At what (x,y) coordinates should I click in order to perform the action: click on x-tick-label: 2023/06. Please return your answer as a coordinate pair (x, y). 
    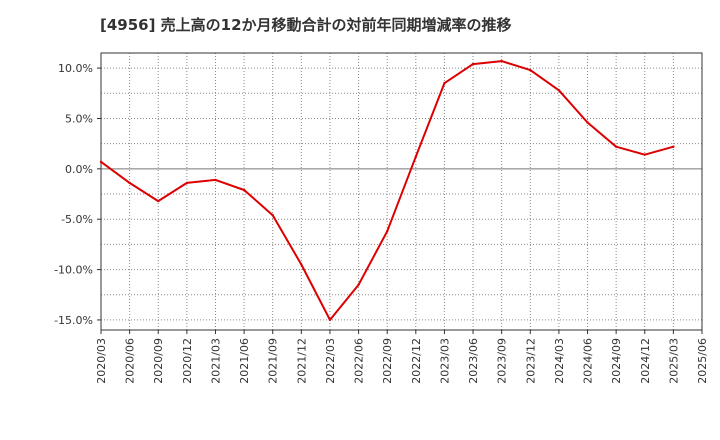
    Looking at the image, I should click on (473, 361).